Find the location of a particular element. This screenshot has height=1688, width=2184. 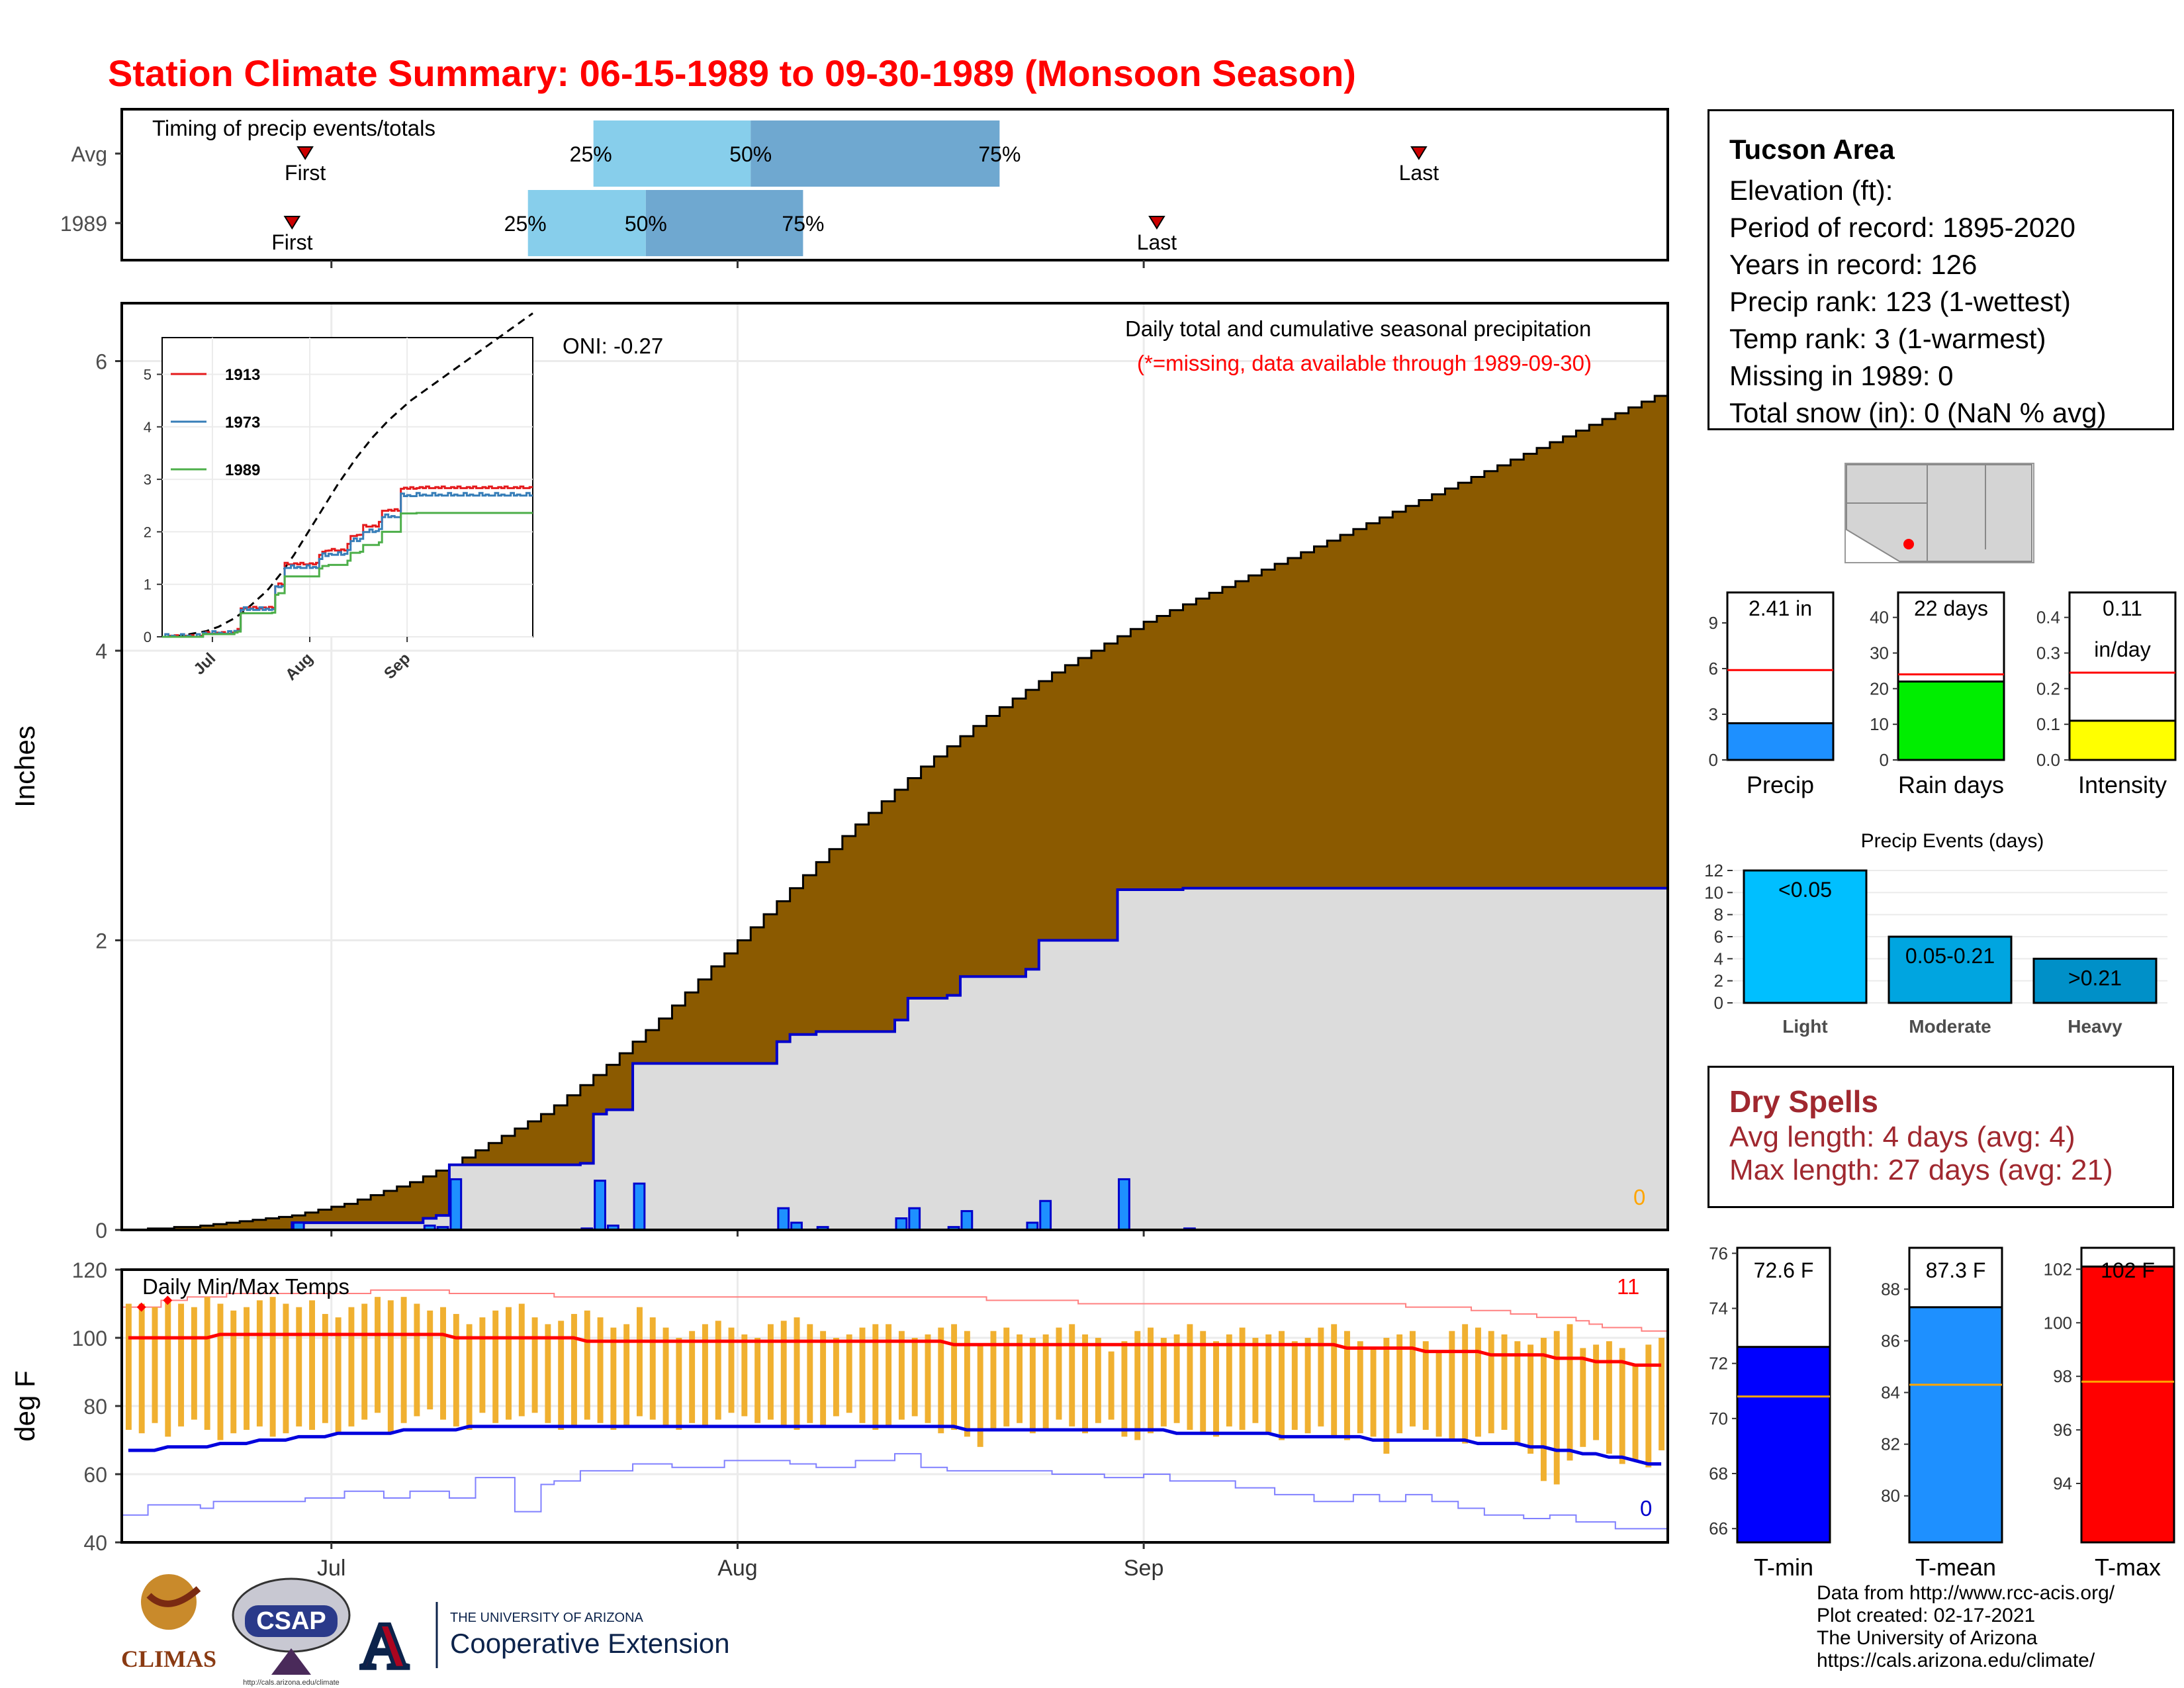

events-bar-light is located at coordinates (1806, 936).